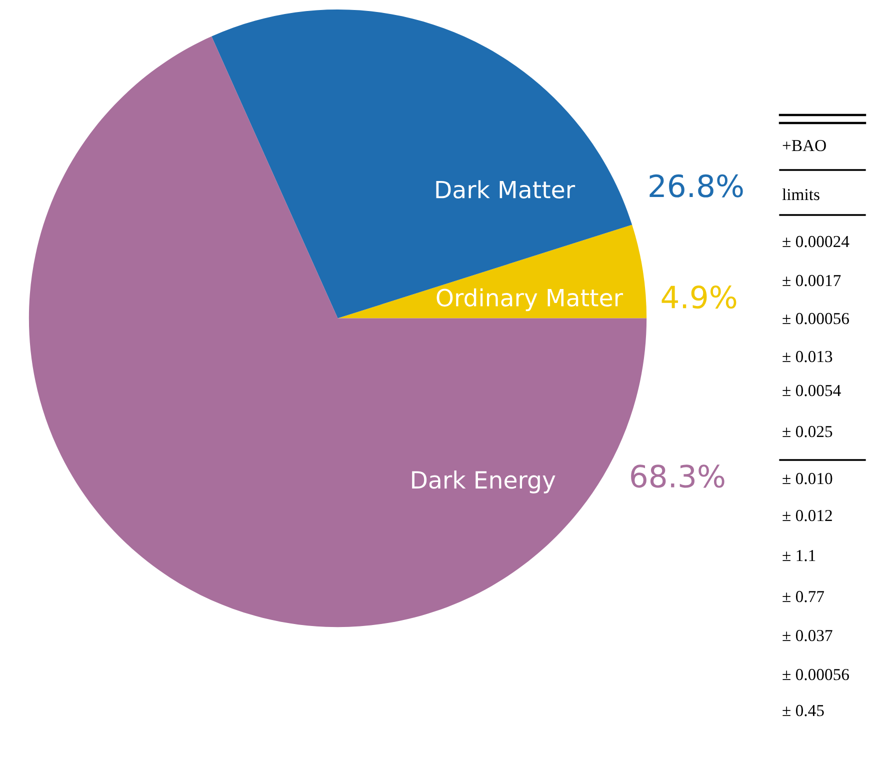  I want to click on text: +BAO, so click(804, 146).